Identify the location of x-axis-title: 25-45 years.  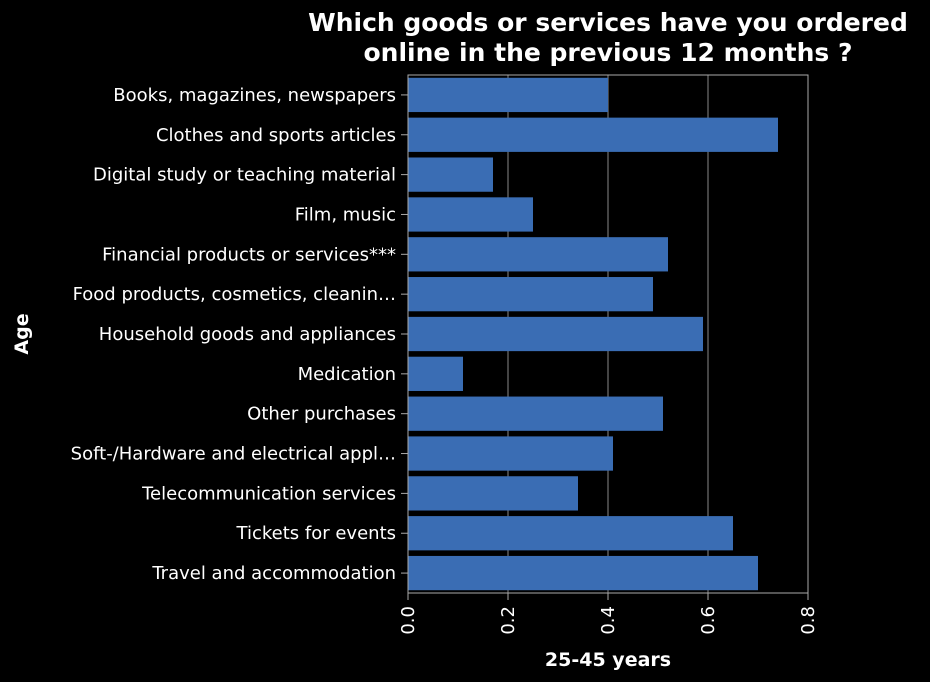
(608, 660).